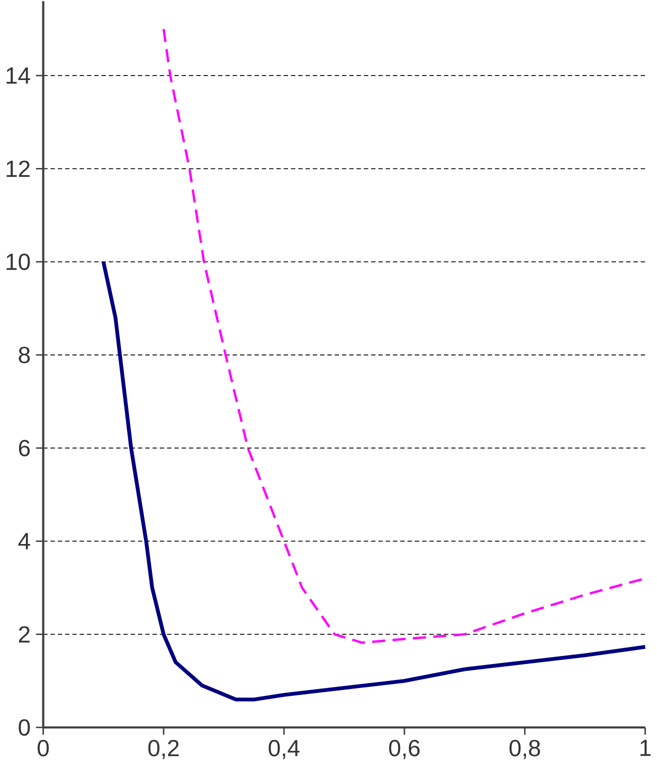 Image resolution: width=657 pixels, height=764 pixels. What do you see at coordinates (24, 634) in the screenshot?
I see `y-tick-label: 2` at bounding box center [24, 634].